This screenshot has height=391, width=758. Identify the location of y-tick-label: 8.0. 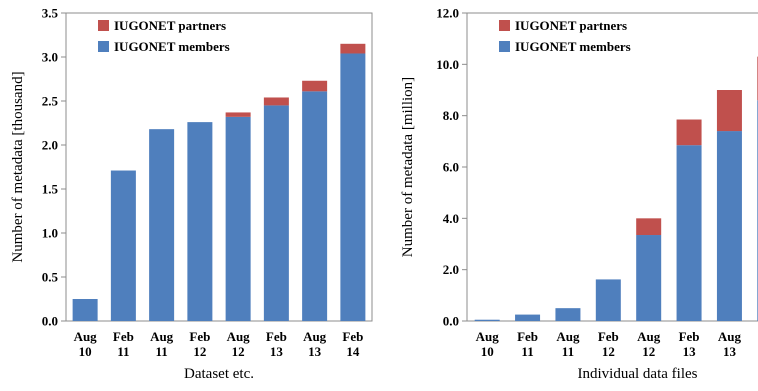
(451, 115).